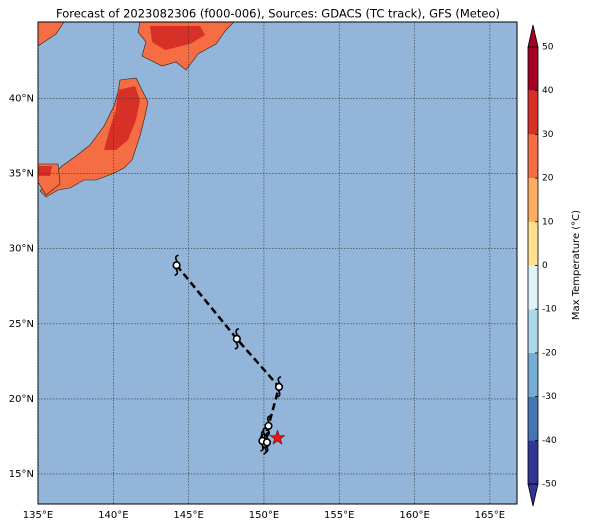 This screenshot has width=592, height=528. Describe the element at coordinates (549, 441) in the screenshot. I see `colorbar-tick-label: -40` at that location.